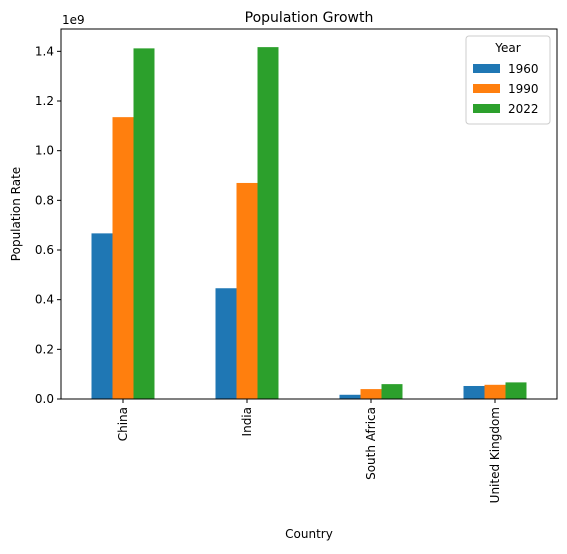  Describe the element at coordinates (44, 101) in the screenshot. I see `y-tick-label: 1.2` at that location.